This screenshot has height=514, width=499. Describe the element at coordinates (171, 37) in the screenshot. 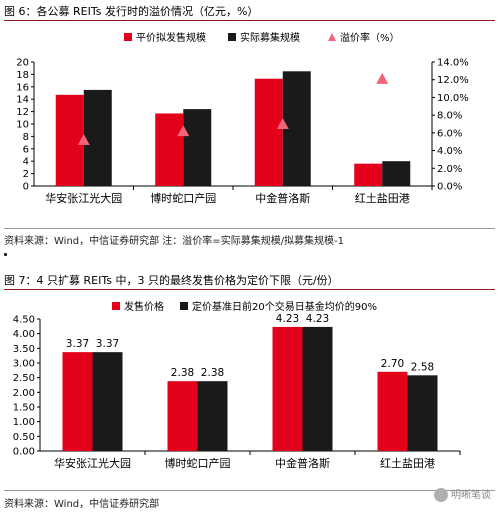

I see `legend-label-0: 平价拟发售规模` at that location.